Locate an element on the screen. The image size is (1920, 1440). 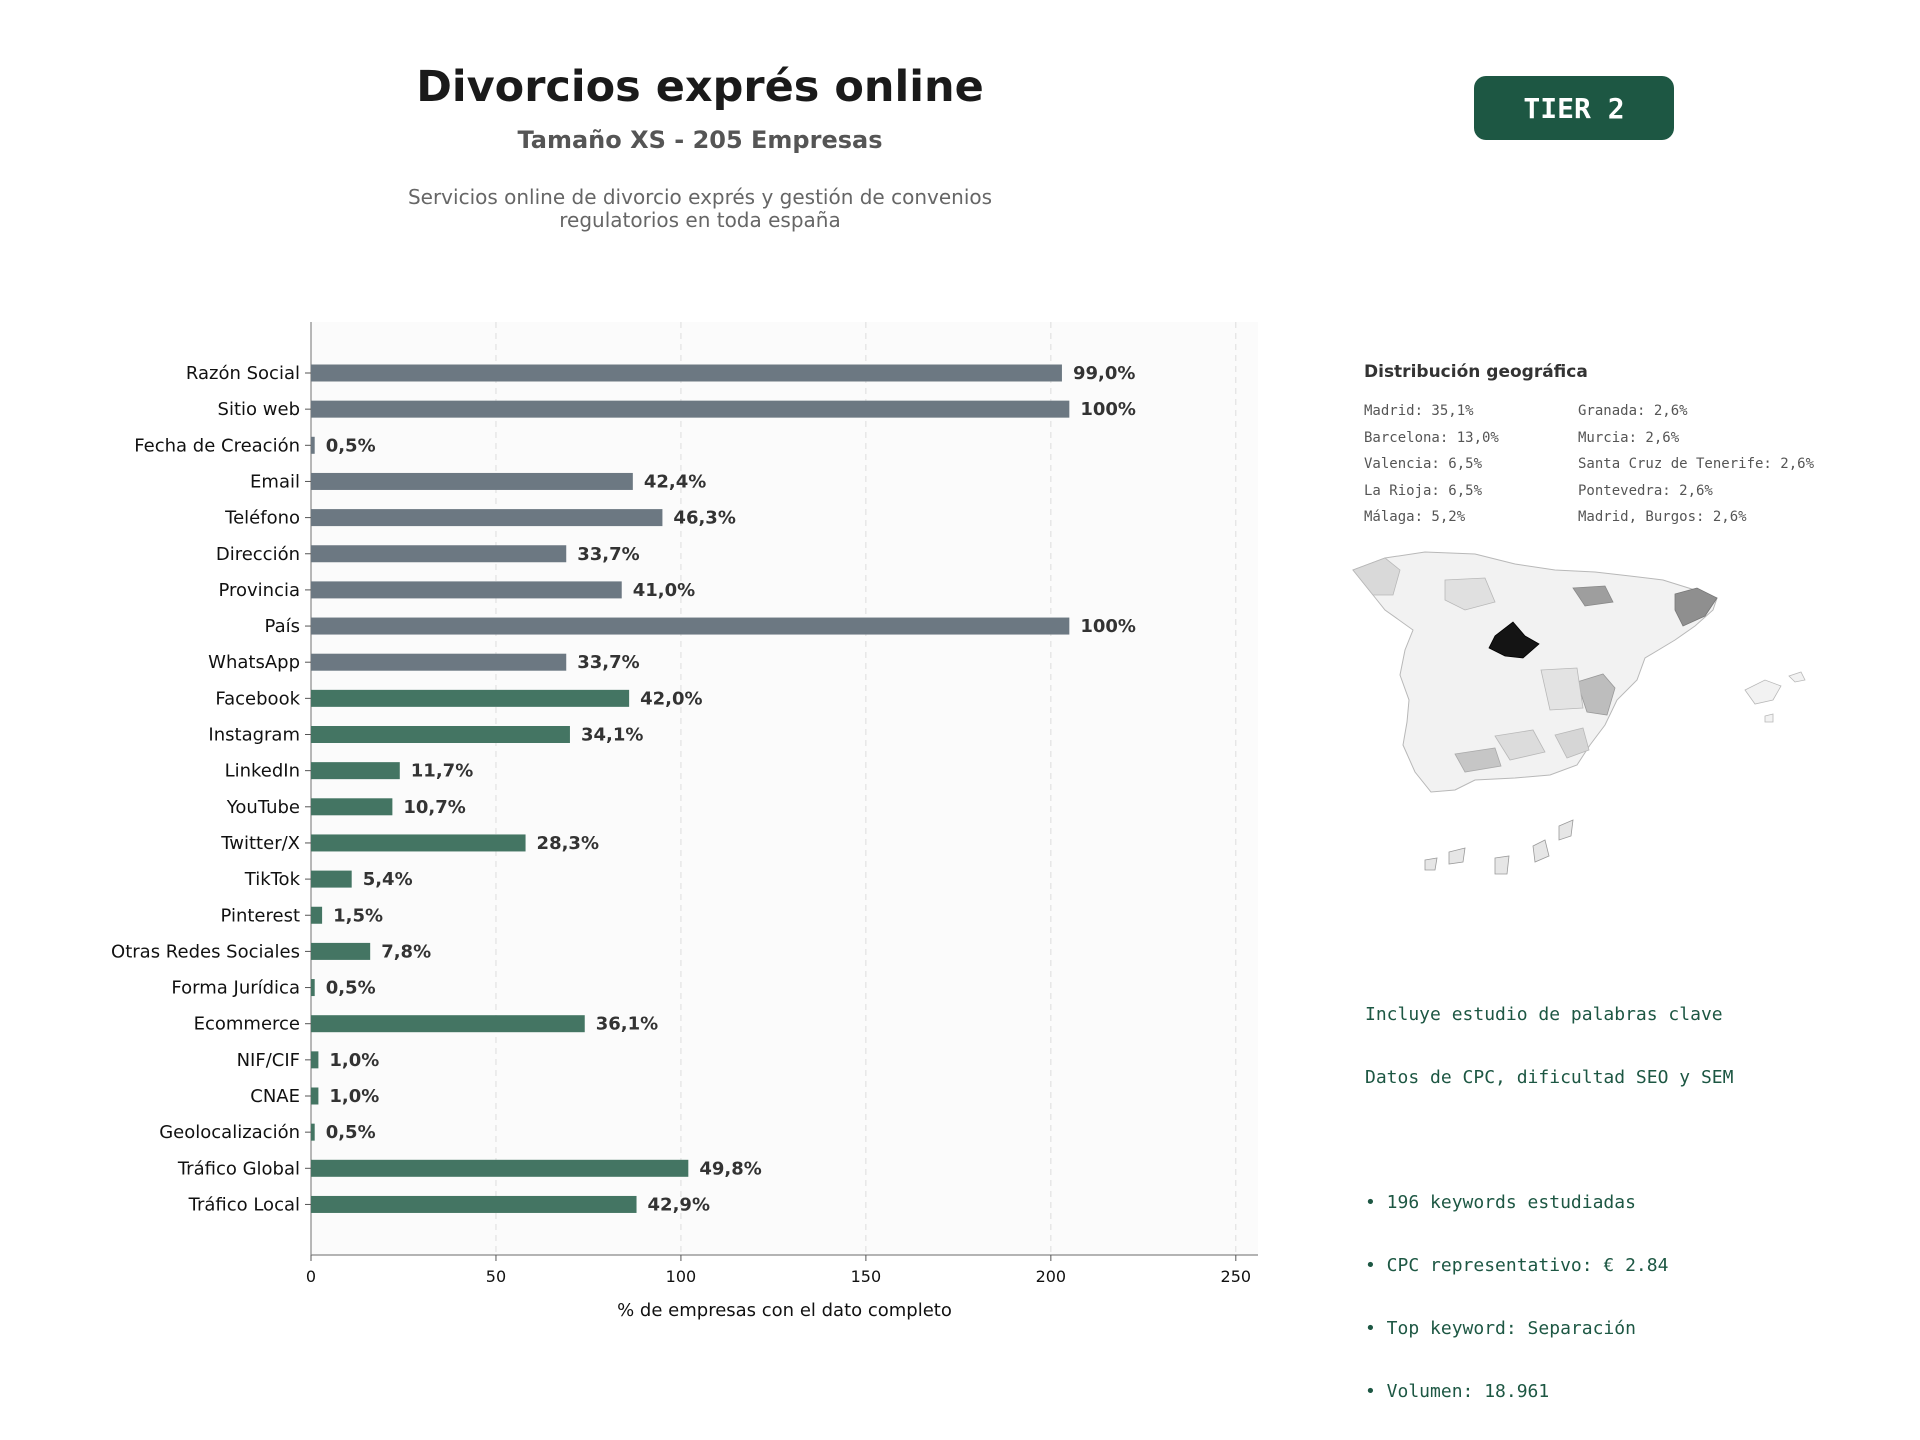
category-label: Pinterest is located at coordinates (260, 915).